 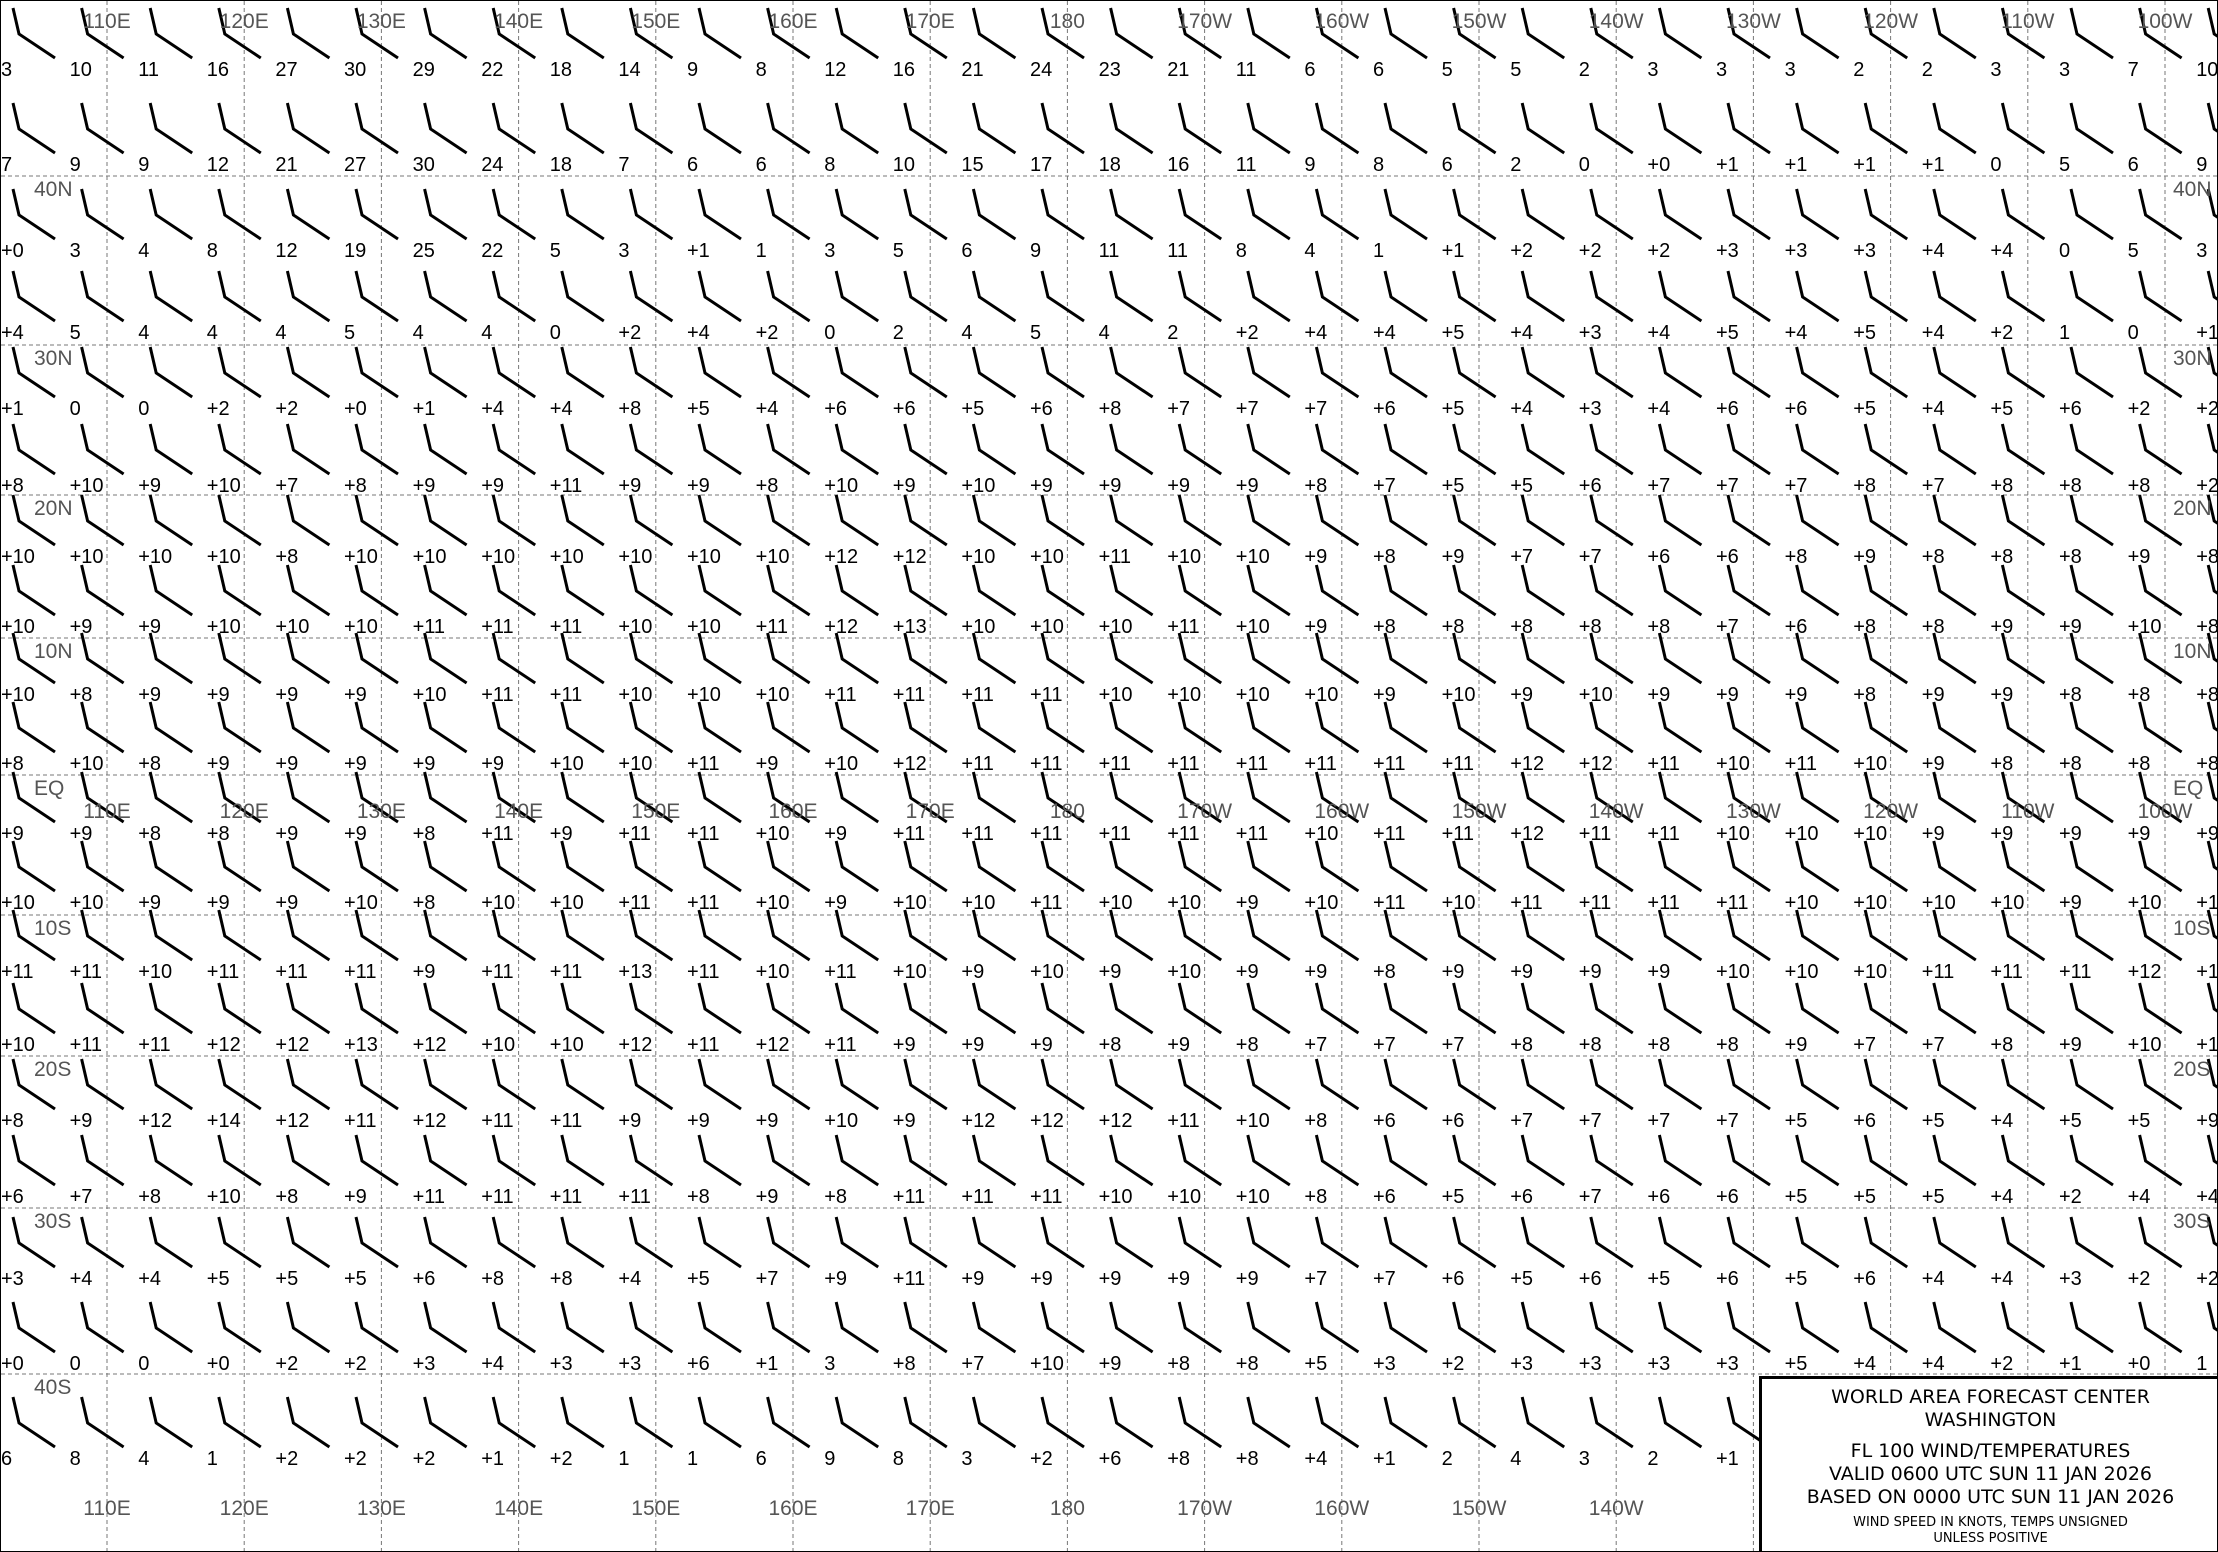 I want to click on longitude-label: 170W, so click(x=1205, y=1508).